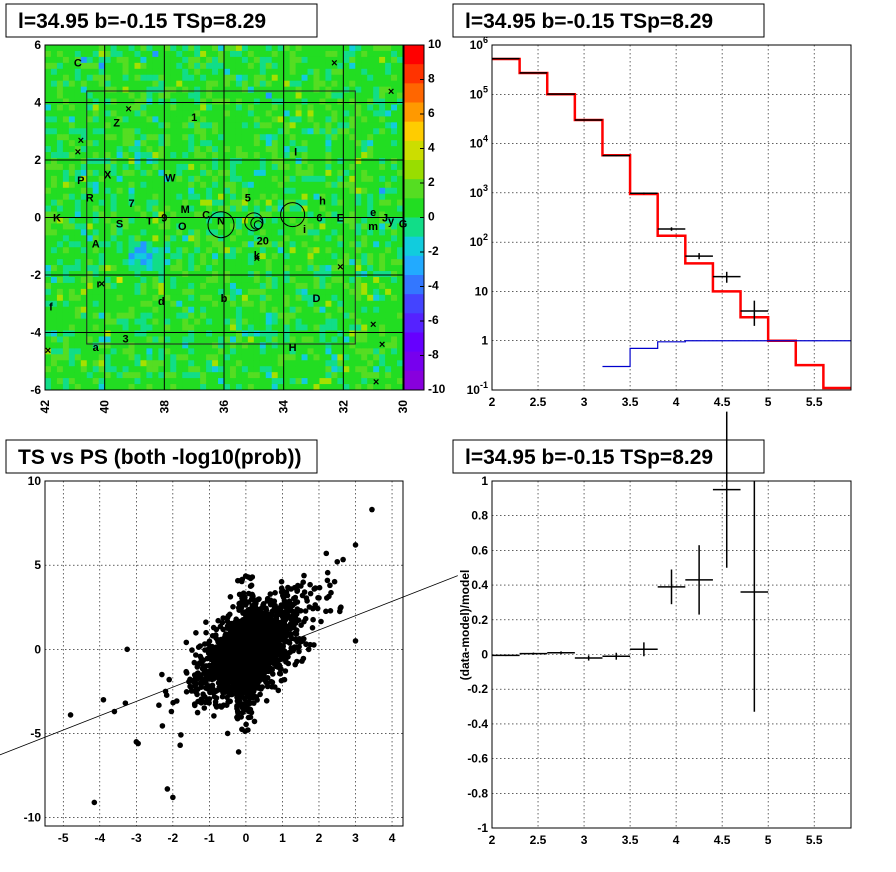 This screenshot has height=872, width=896. What do you see at coordinates (119, 224) in the screenshot?
I see `source-label: S` at bounding box center [119, 224].